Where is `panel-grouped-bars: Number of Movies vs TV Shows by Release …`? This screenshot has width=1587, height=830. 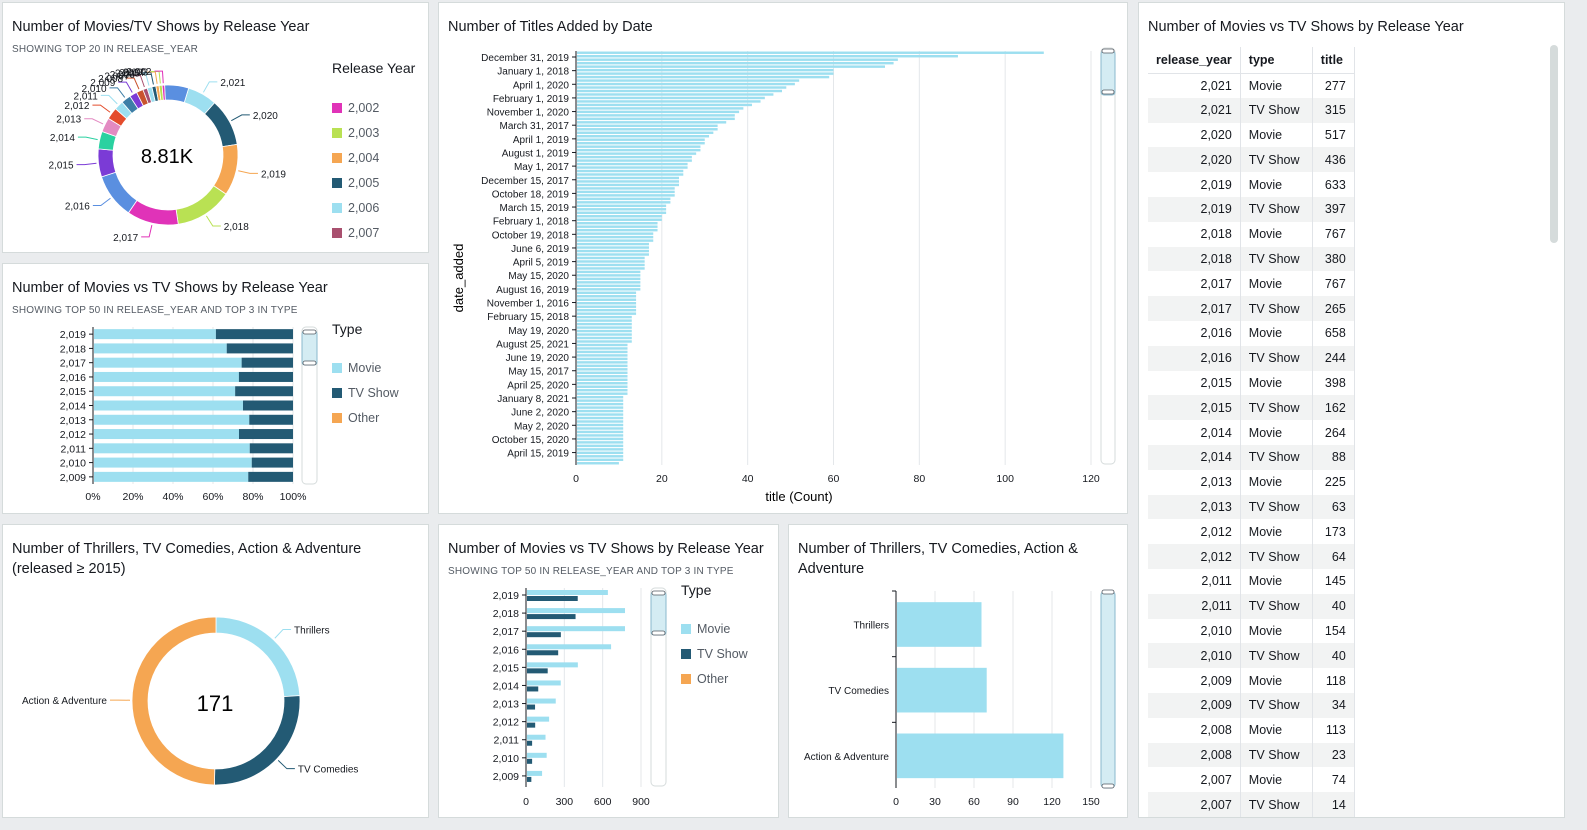 panel-grouped-bars: Number of Movies vs TV Shows by Release … is located at coordinates (608, 671).